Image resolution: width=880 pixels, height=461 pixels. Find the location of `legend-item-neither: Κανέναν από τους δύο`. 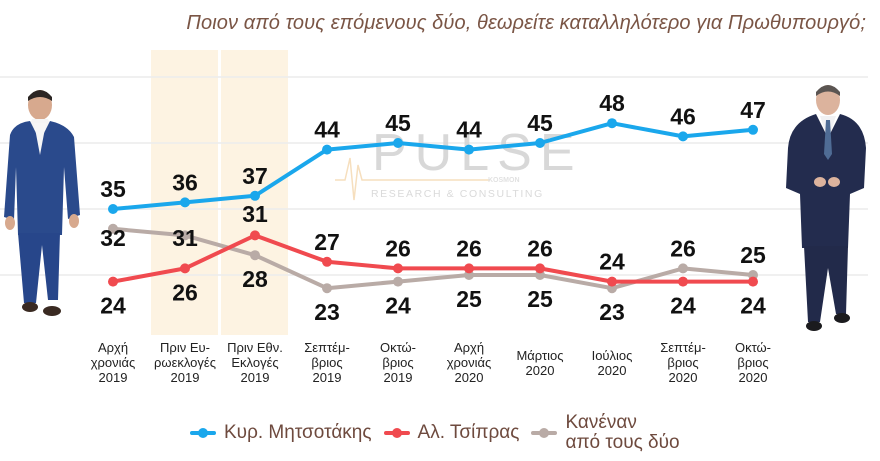

legend-item-neither: Κανέναν από τους δύο is located at coordinates (605, 432).